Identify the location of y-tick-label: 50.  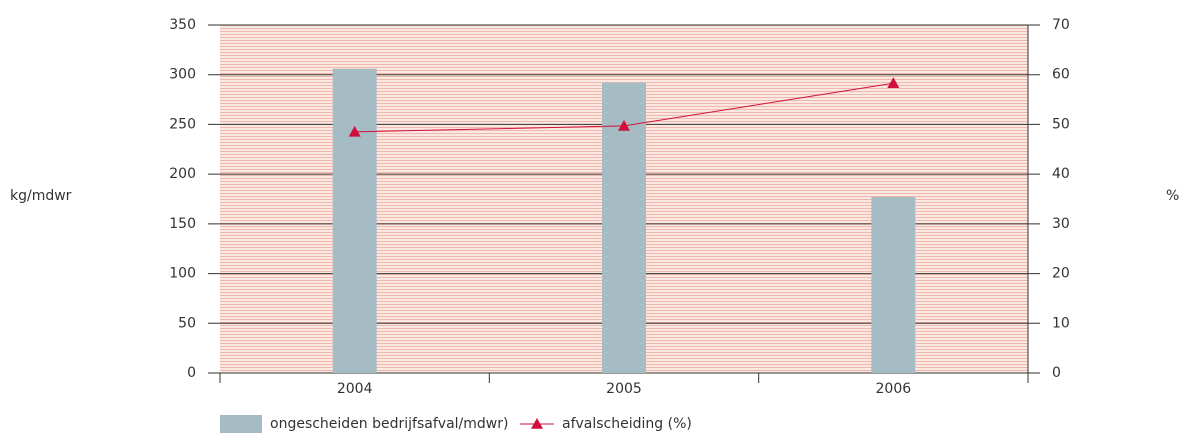
(187, 323).